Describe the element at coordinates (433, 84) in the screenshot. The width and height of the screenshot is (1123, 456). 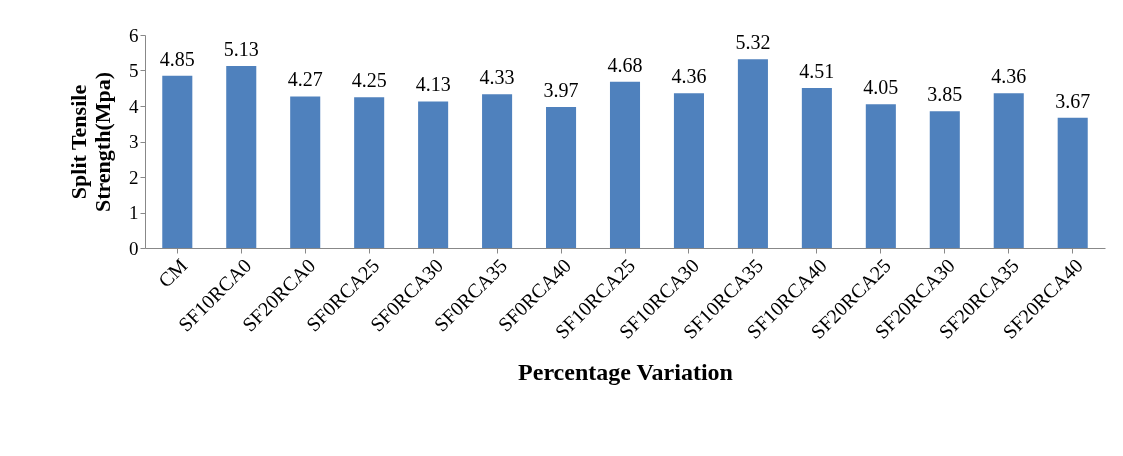
I see `data-label: 4.13` at that location.